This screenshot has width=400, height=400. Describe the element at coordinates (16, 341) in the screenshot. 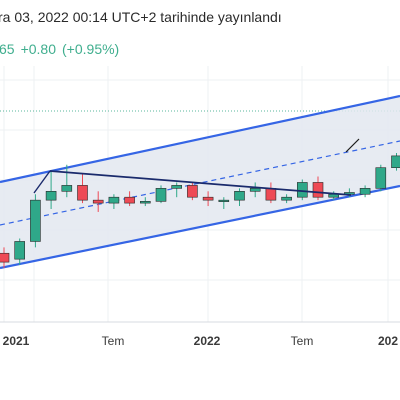

I see `x-tick-label: 2021` at that location.